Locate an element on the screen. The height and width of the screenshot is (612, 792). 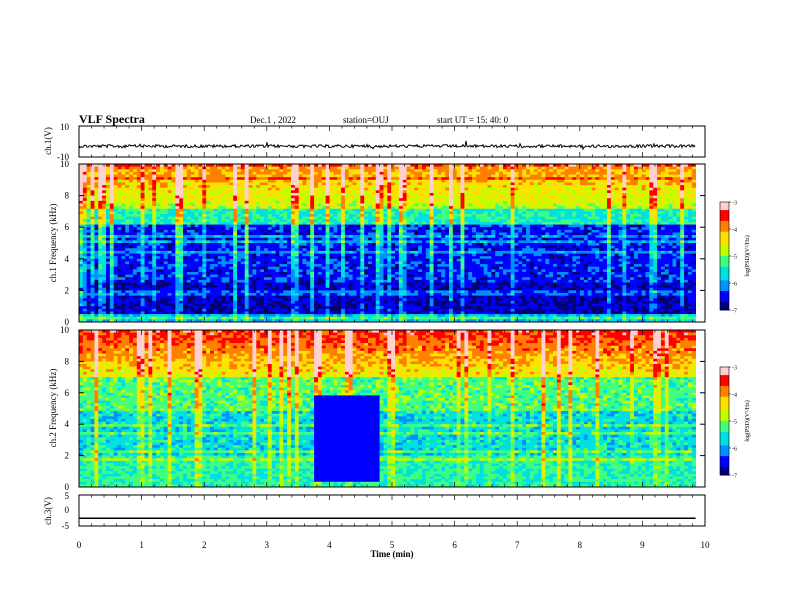
time-tick-label: 0 is located at coordinates (79, 545).